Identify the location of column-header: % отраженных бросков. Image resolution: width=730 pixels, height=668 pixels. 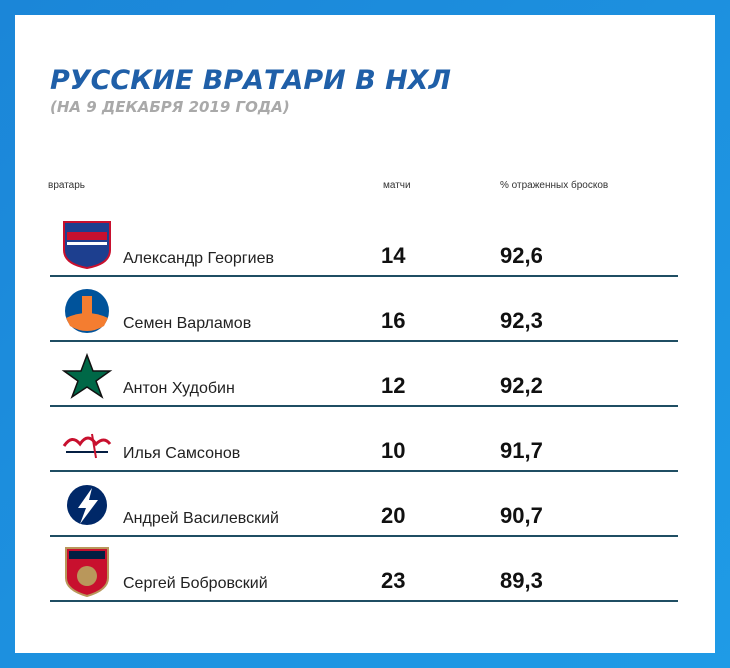
(554, 185).